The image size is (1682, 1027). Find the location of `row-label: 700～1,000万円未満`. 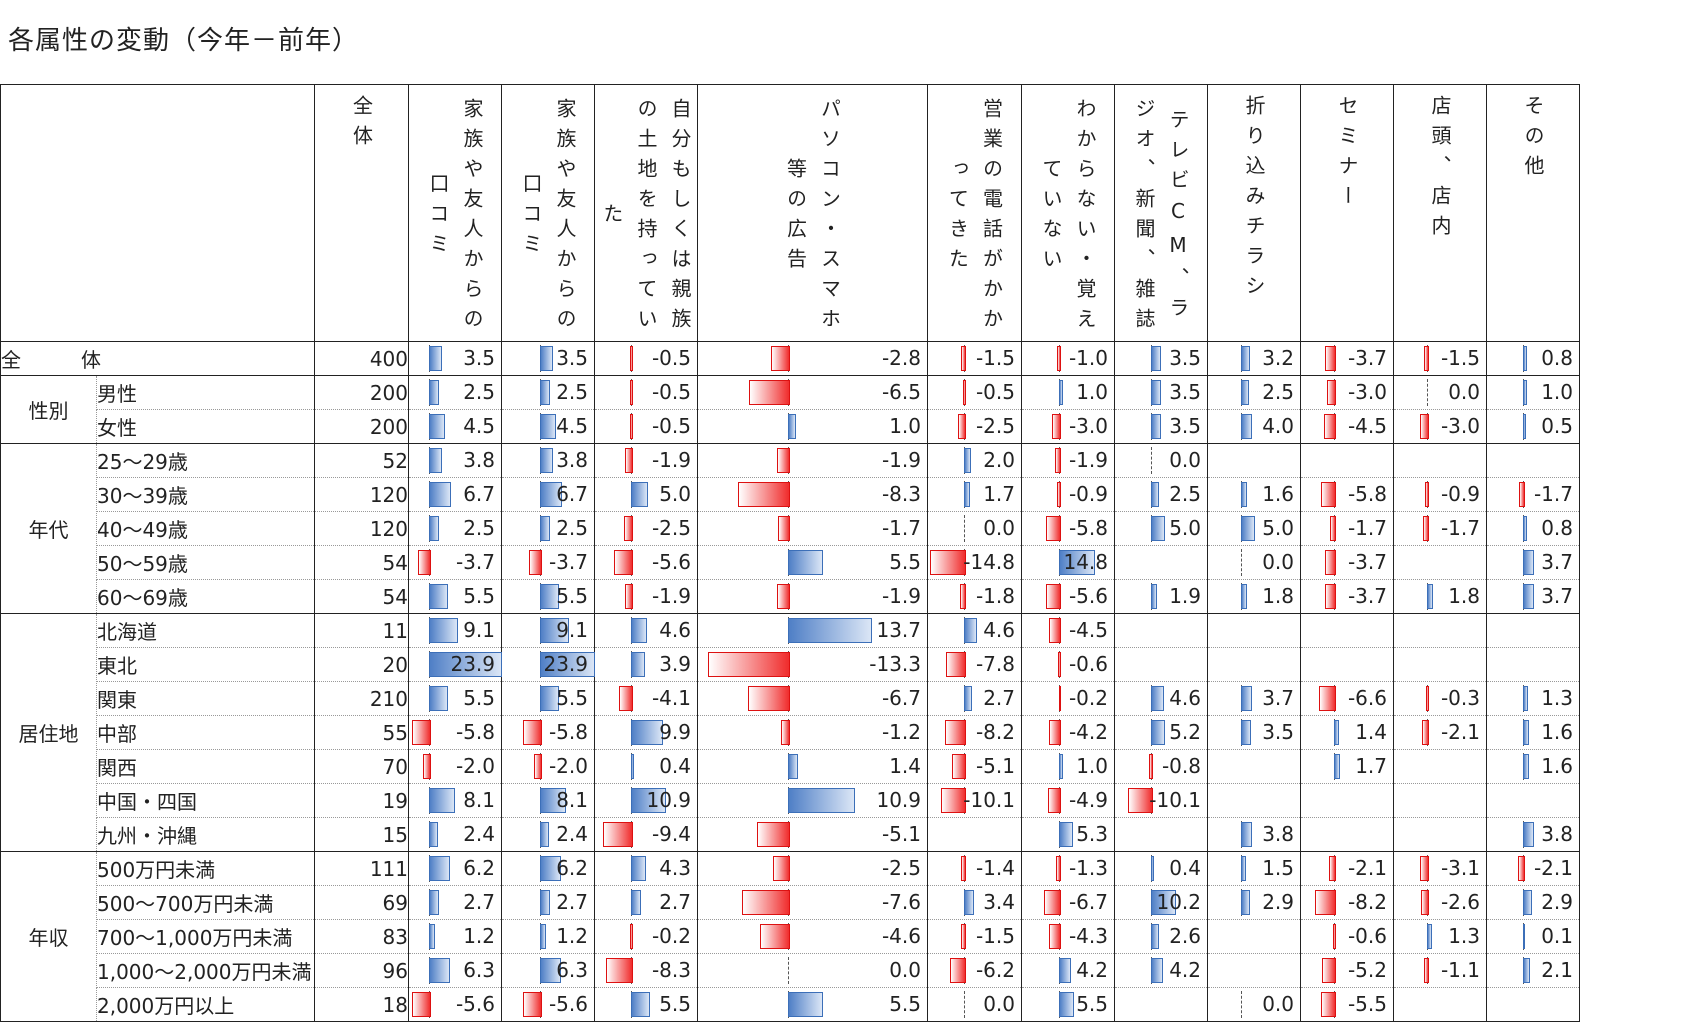

row-label: 700～1,000万円未満 is located at coordinates (205, 936).